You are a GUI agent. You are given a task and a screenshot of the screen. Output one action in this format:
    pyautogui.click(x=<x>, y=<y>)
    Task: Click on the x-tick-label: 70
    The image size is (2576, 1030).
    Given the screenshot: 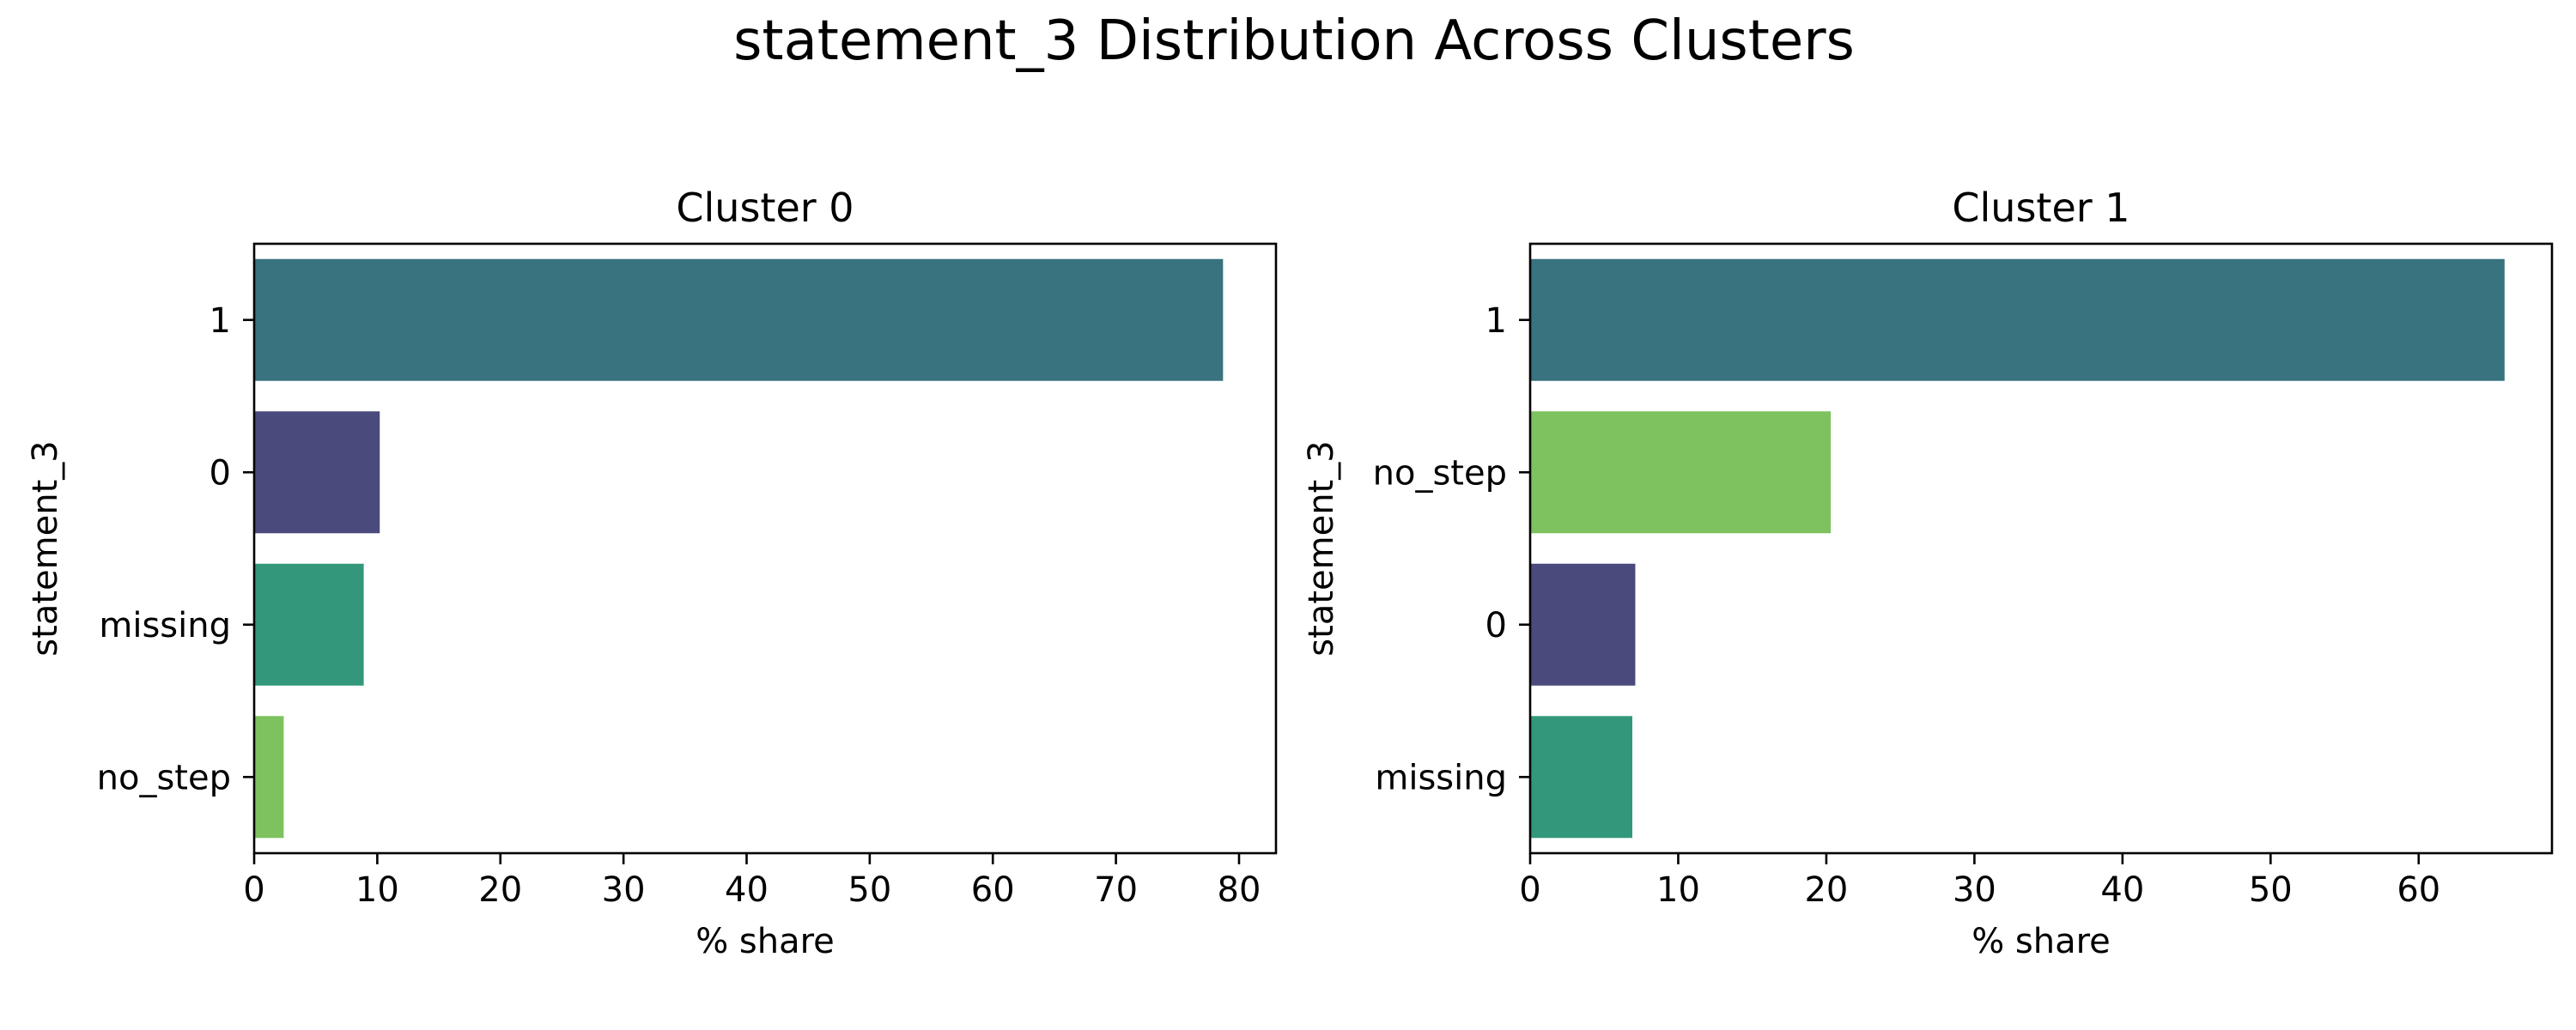 What is the action you would take?
    pyautogui.click(x=1116, y=890)
    